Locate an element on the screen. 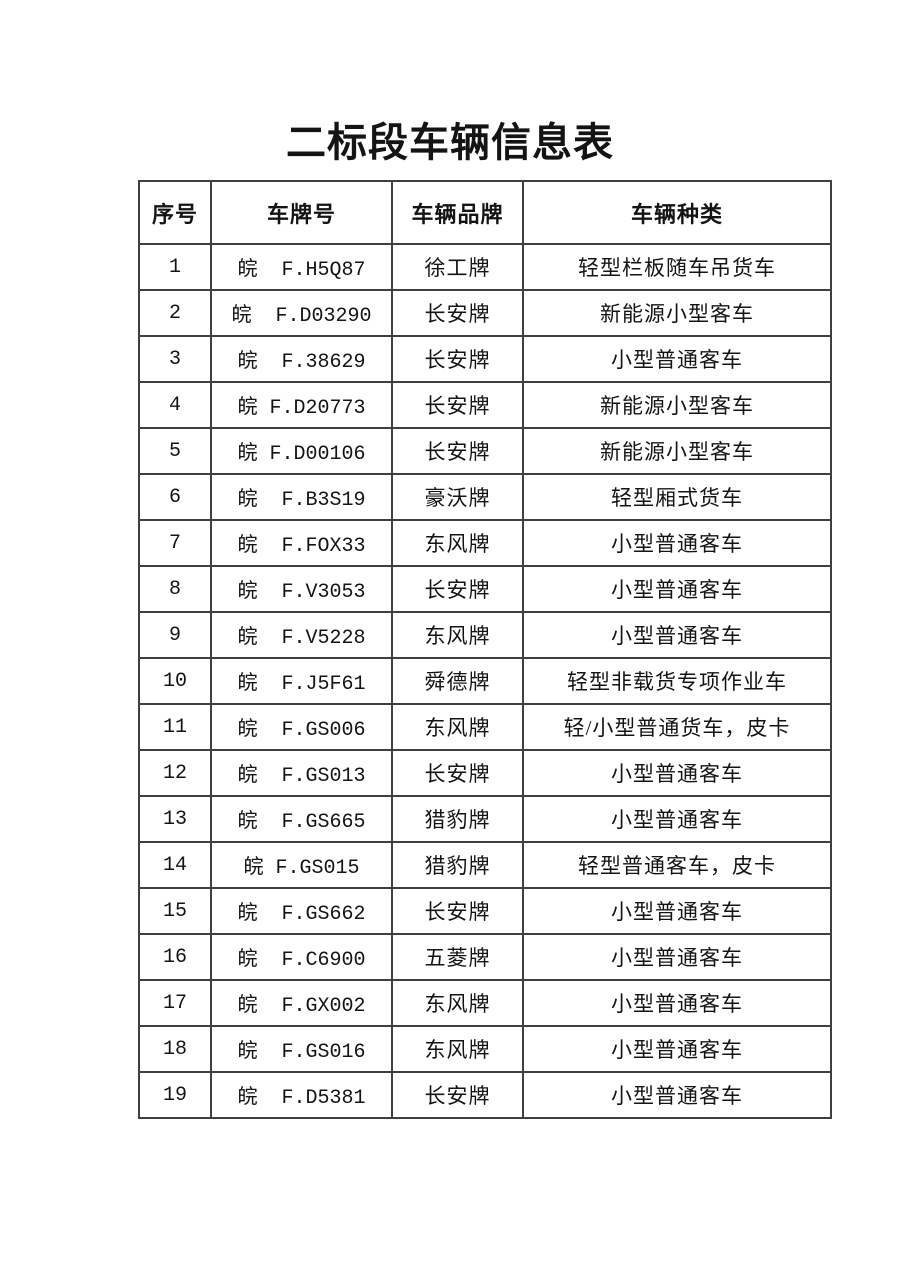 Image resolution: width=900 pixels, height=1272 pixels. table-row: 11 皖 F.GS006 东风牌 轻/小型普通货车，皮卡 is located at coordinates (485, 727).